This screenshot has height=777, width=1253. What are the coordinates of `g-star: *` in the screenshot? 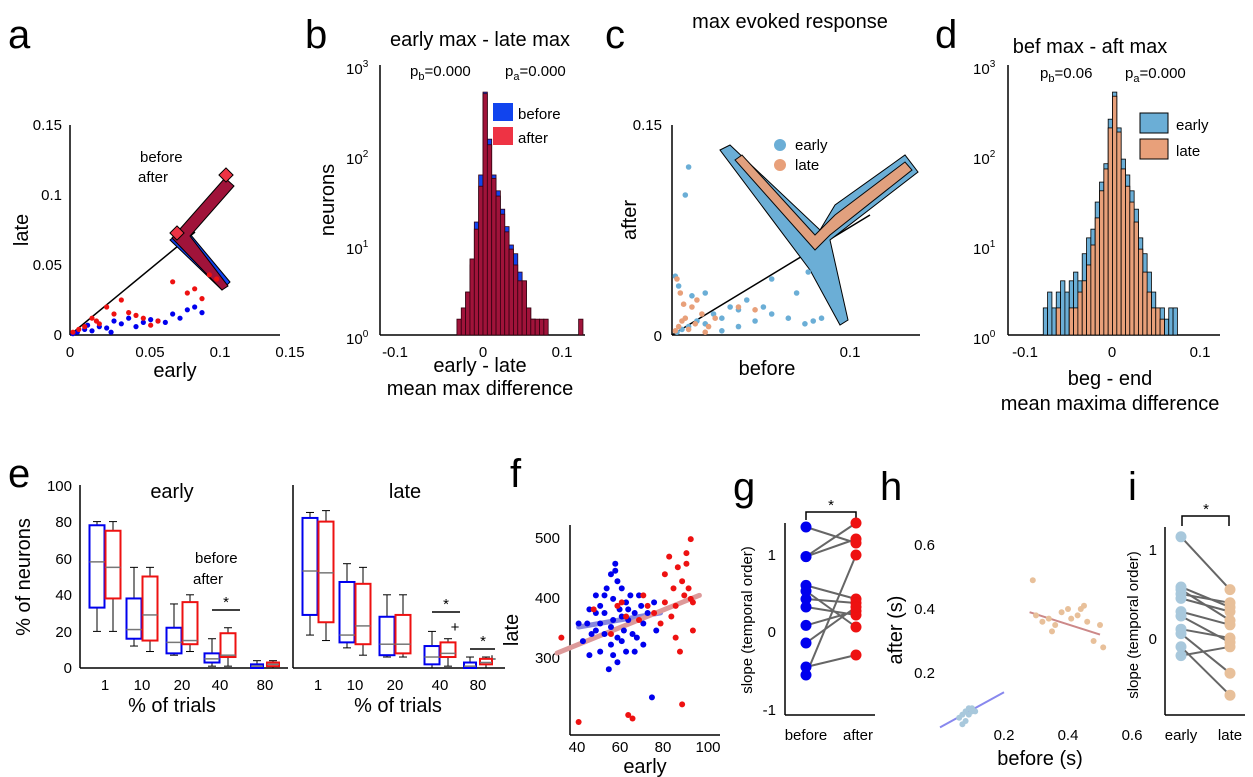 It's located at (831, 505).